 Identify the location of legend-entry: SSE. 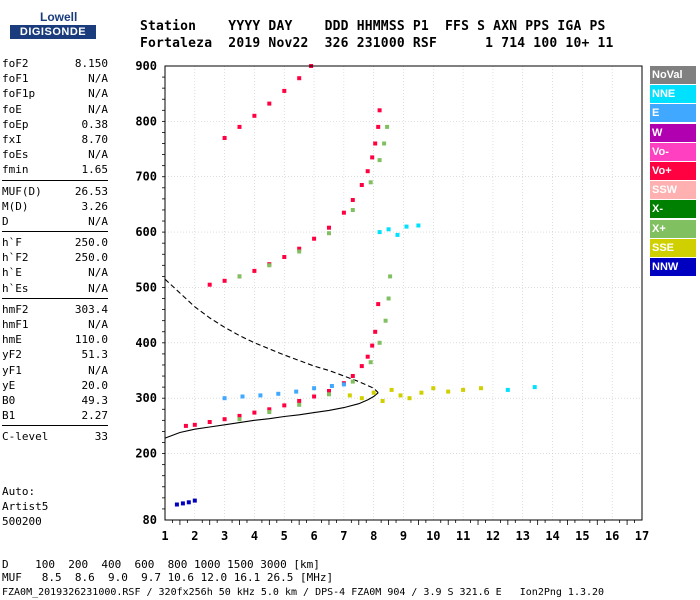
(673, 247).